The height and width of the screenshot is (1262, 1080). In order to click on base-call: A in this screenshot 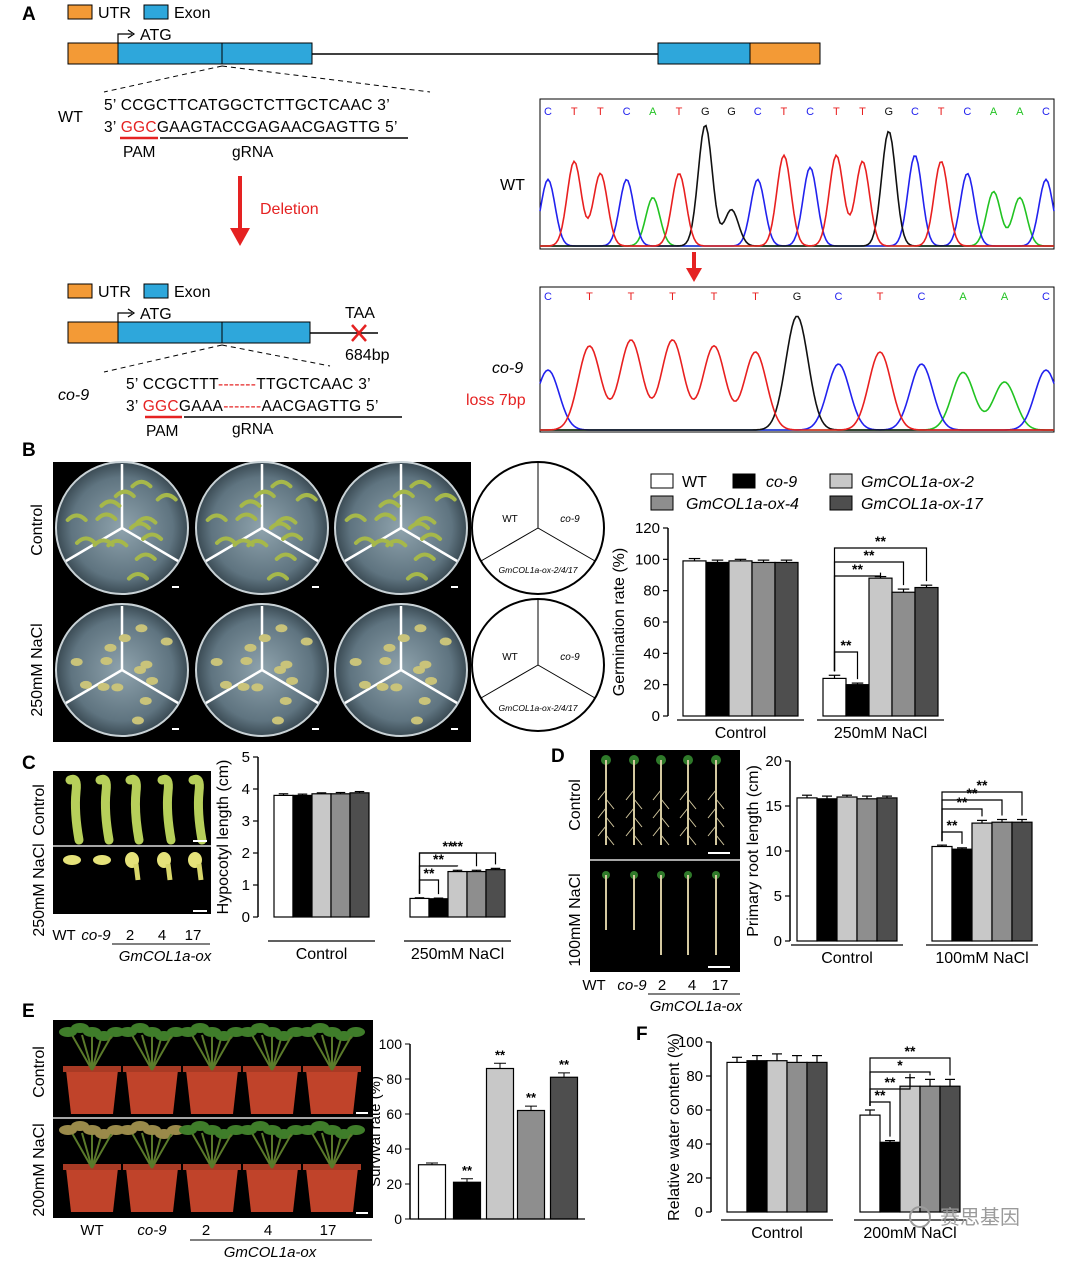, I will do `click(1020, 112)`.